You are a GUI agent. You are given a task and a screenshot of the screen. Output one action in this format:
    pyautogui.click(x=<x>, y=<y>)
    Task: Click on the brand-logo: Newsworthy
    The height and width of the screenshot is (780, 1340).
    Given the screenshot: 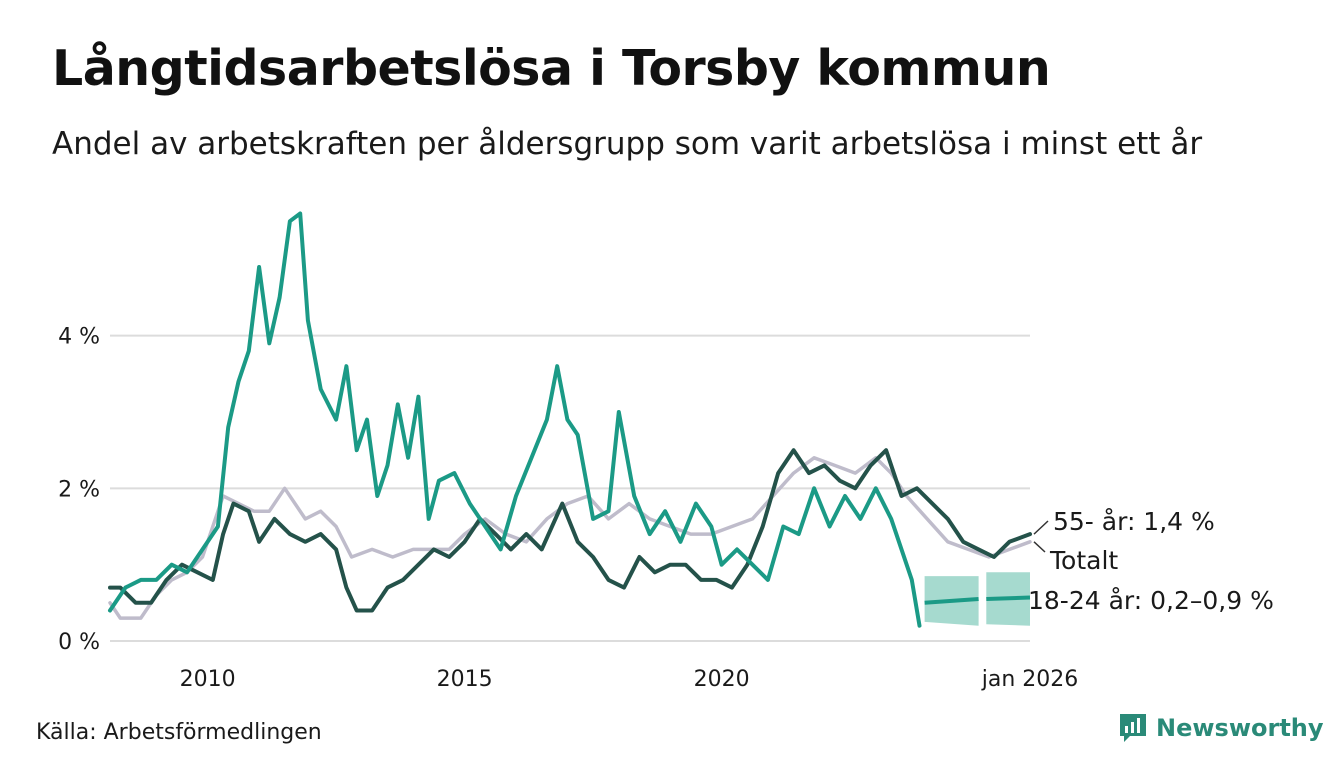 What is the action you would take?
    pyautogui.click(x=1221, y=728)
    